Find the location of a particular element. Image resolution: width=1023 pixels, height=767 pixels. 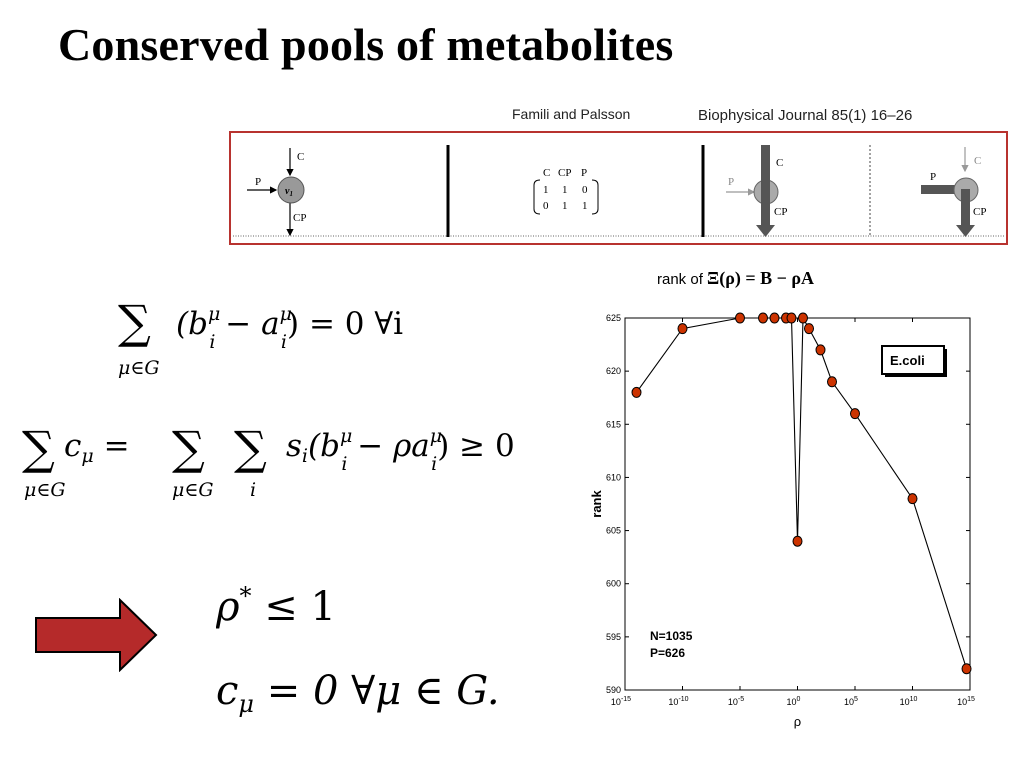

matrix-header-c: C is located at coordinates (546, 173).